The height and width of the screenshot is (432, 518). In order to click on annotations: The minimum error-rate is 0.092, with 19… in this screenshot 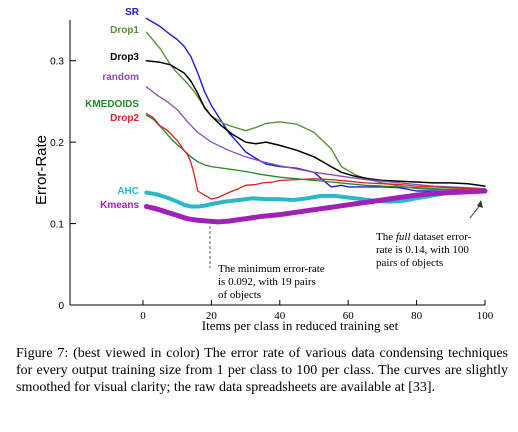, I will do `click(346, 250)`.